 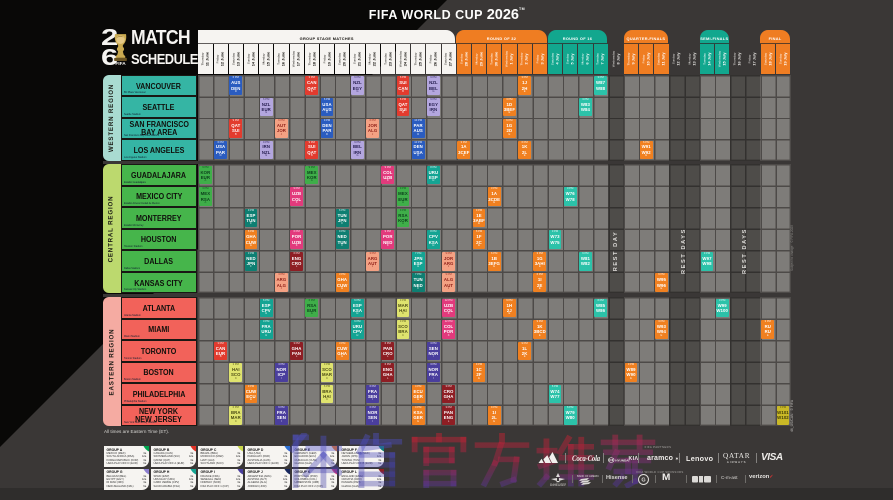 I want to click on svg-text: BANK OF AMERICA, so click(x=588, y=476).